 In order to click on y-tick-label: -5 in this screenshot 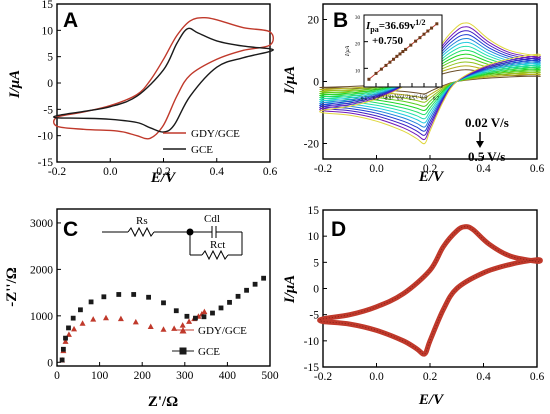, I will do `click(48, 110)`.